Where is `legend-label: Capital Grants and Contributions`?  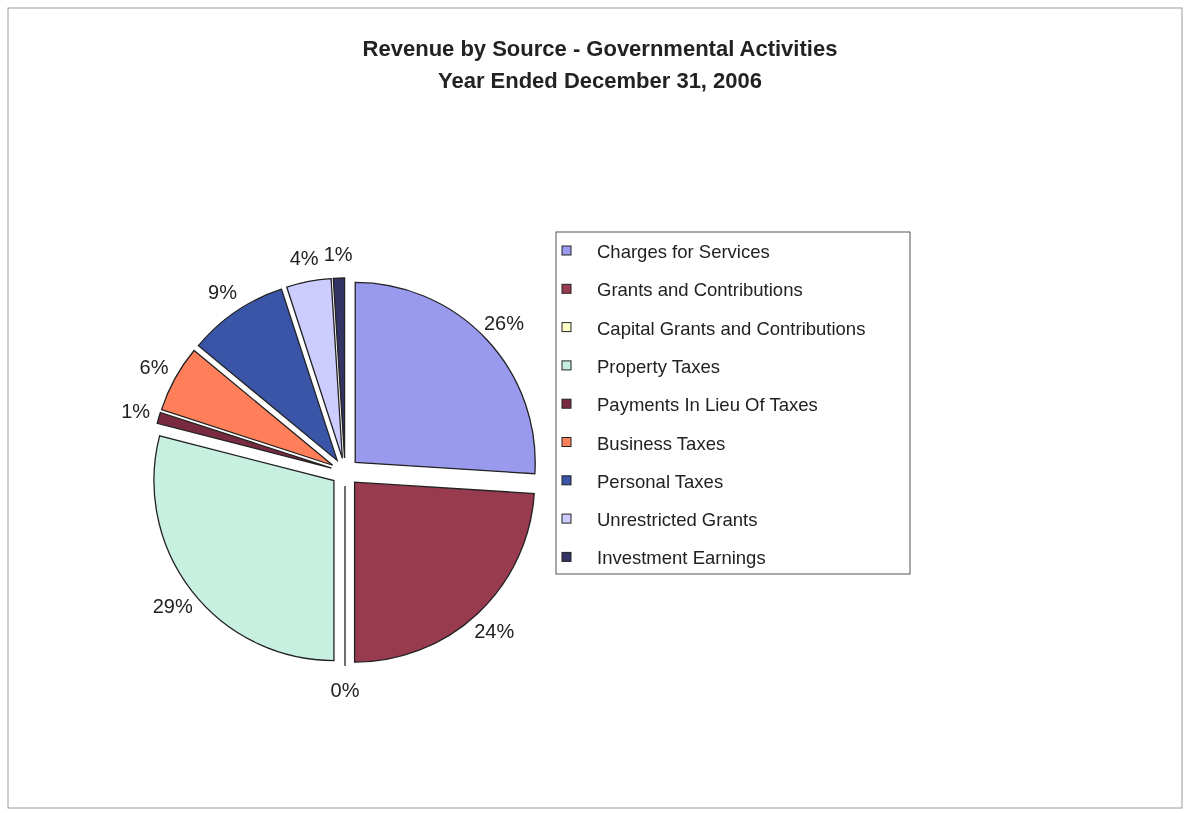 legend-label: Capital Grants and Contributions is located at coordinates (731, 328).